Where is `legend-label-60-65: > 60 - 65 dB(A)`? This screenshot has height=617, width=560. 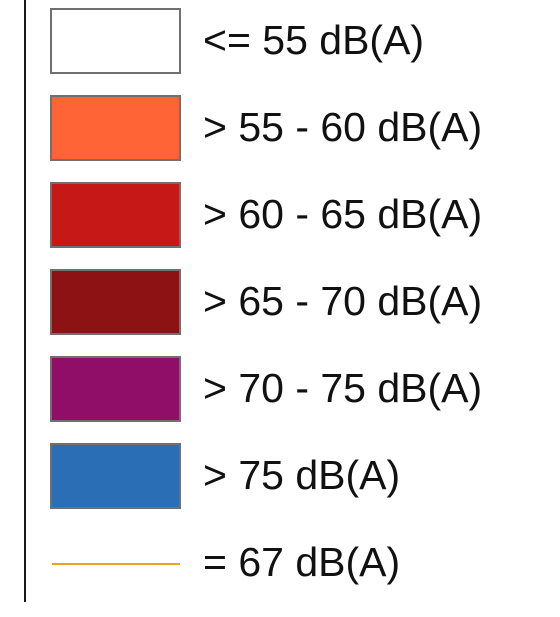 legend-label-60-65: > 60 - 65 dB(A) is located at coordinates (343, 214).